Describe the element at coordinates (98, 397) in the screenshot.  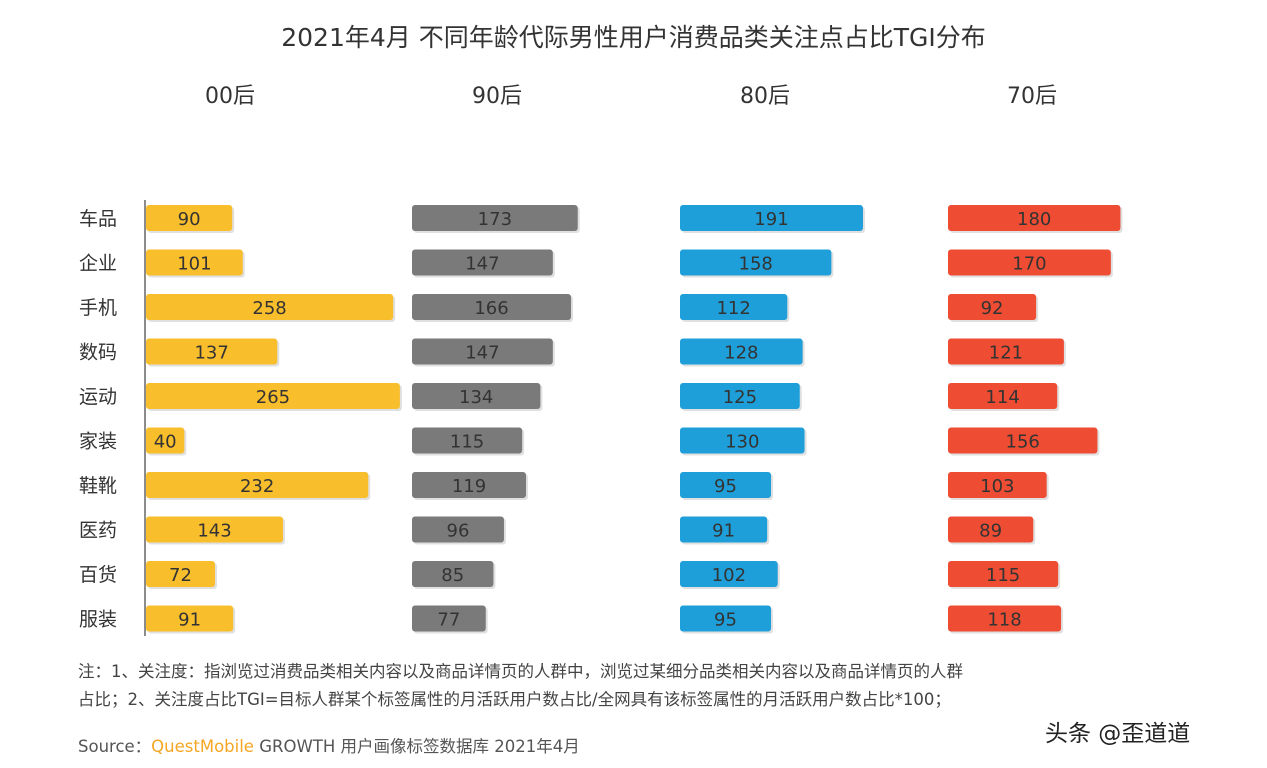
I see `category-label: 运动` at that location.